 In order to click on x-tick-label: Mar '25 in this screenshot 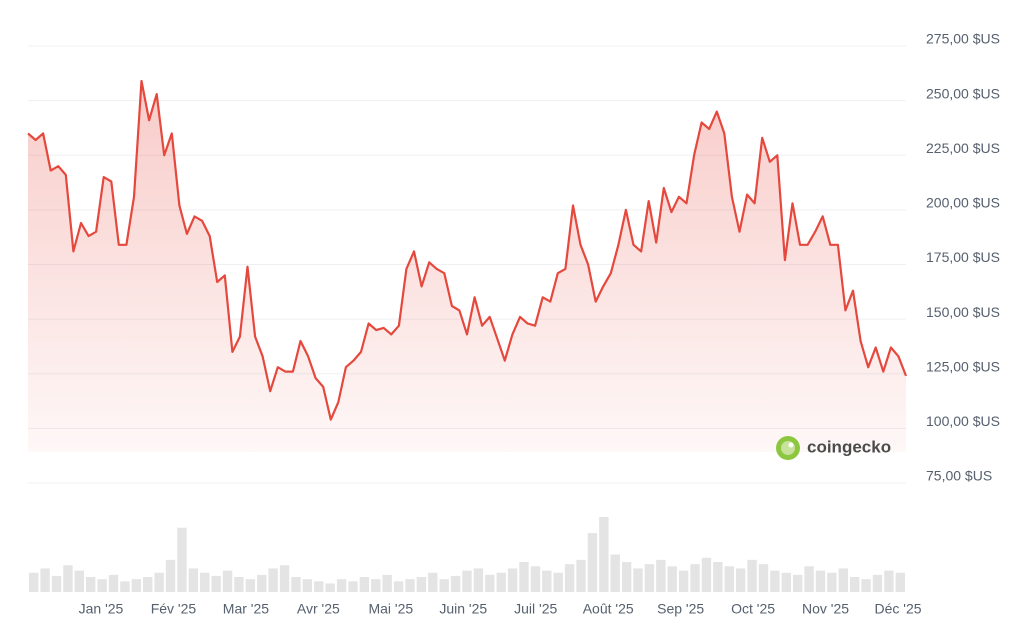, I will do `click(246, 609)`.